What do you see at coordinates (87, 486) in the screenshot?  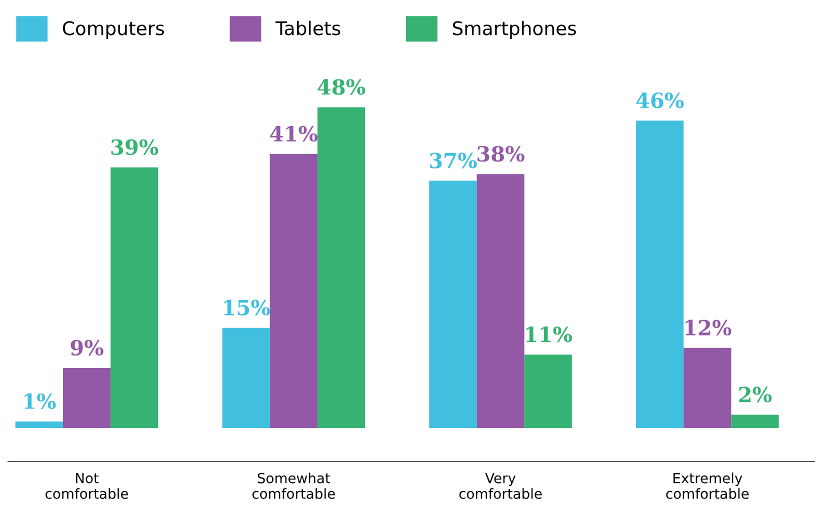 I see `x-tick-label: Not comfortable` at bounding box center [87, 486].